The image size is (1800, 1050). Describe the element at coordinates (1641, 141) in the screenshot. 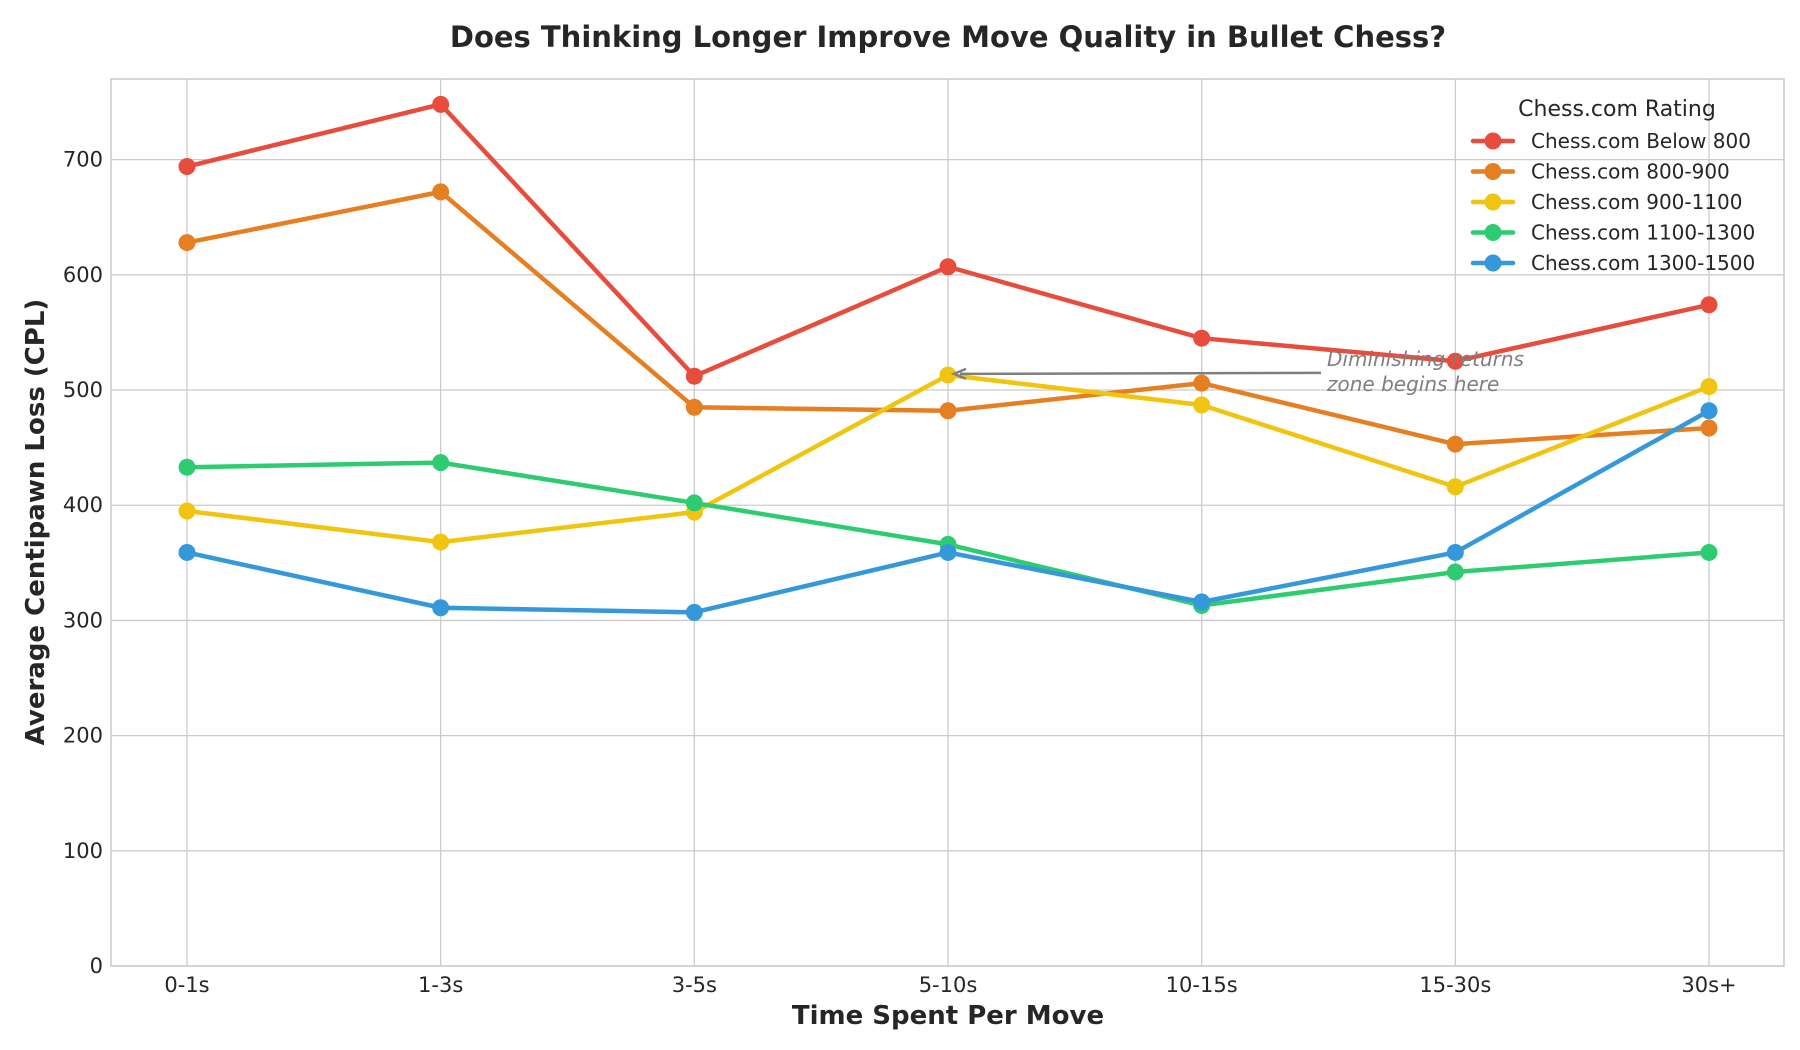

I see `legend-label: Chess.com Below 800` at that location.